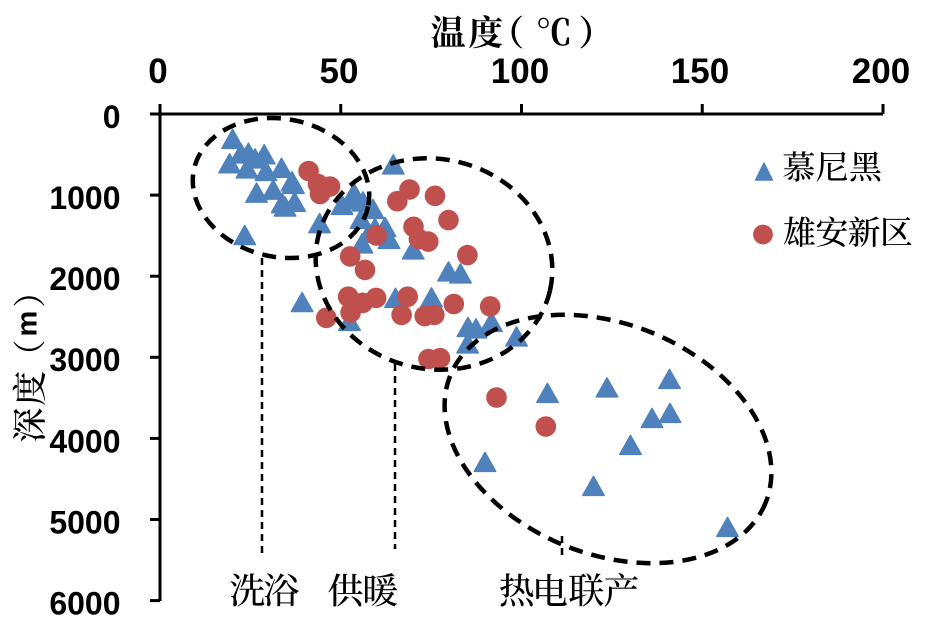  What do you see at coordinates (84, 279) in the screenshot?
I see `svg-text: 2000` at bounding box center [84, 279].